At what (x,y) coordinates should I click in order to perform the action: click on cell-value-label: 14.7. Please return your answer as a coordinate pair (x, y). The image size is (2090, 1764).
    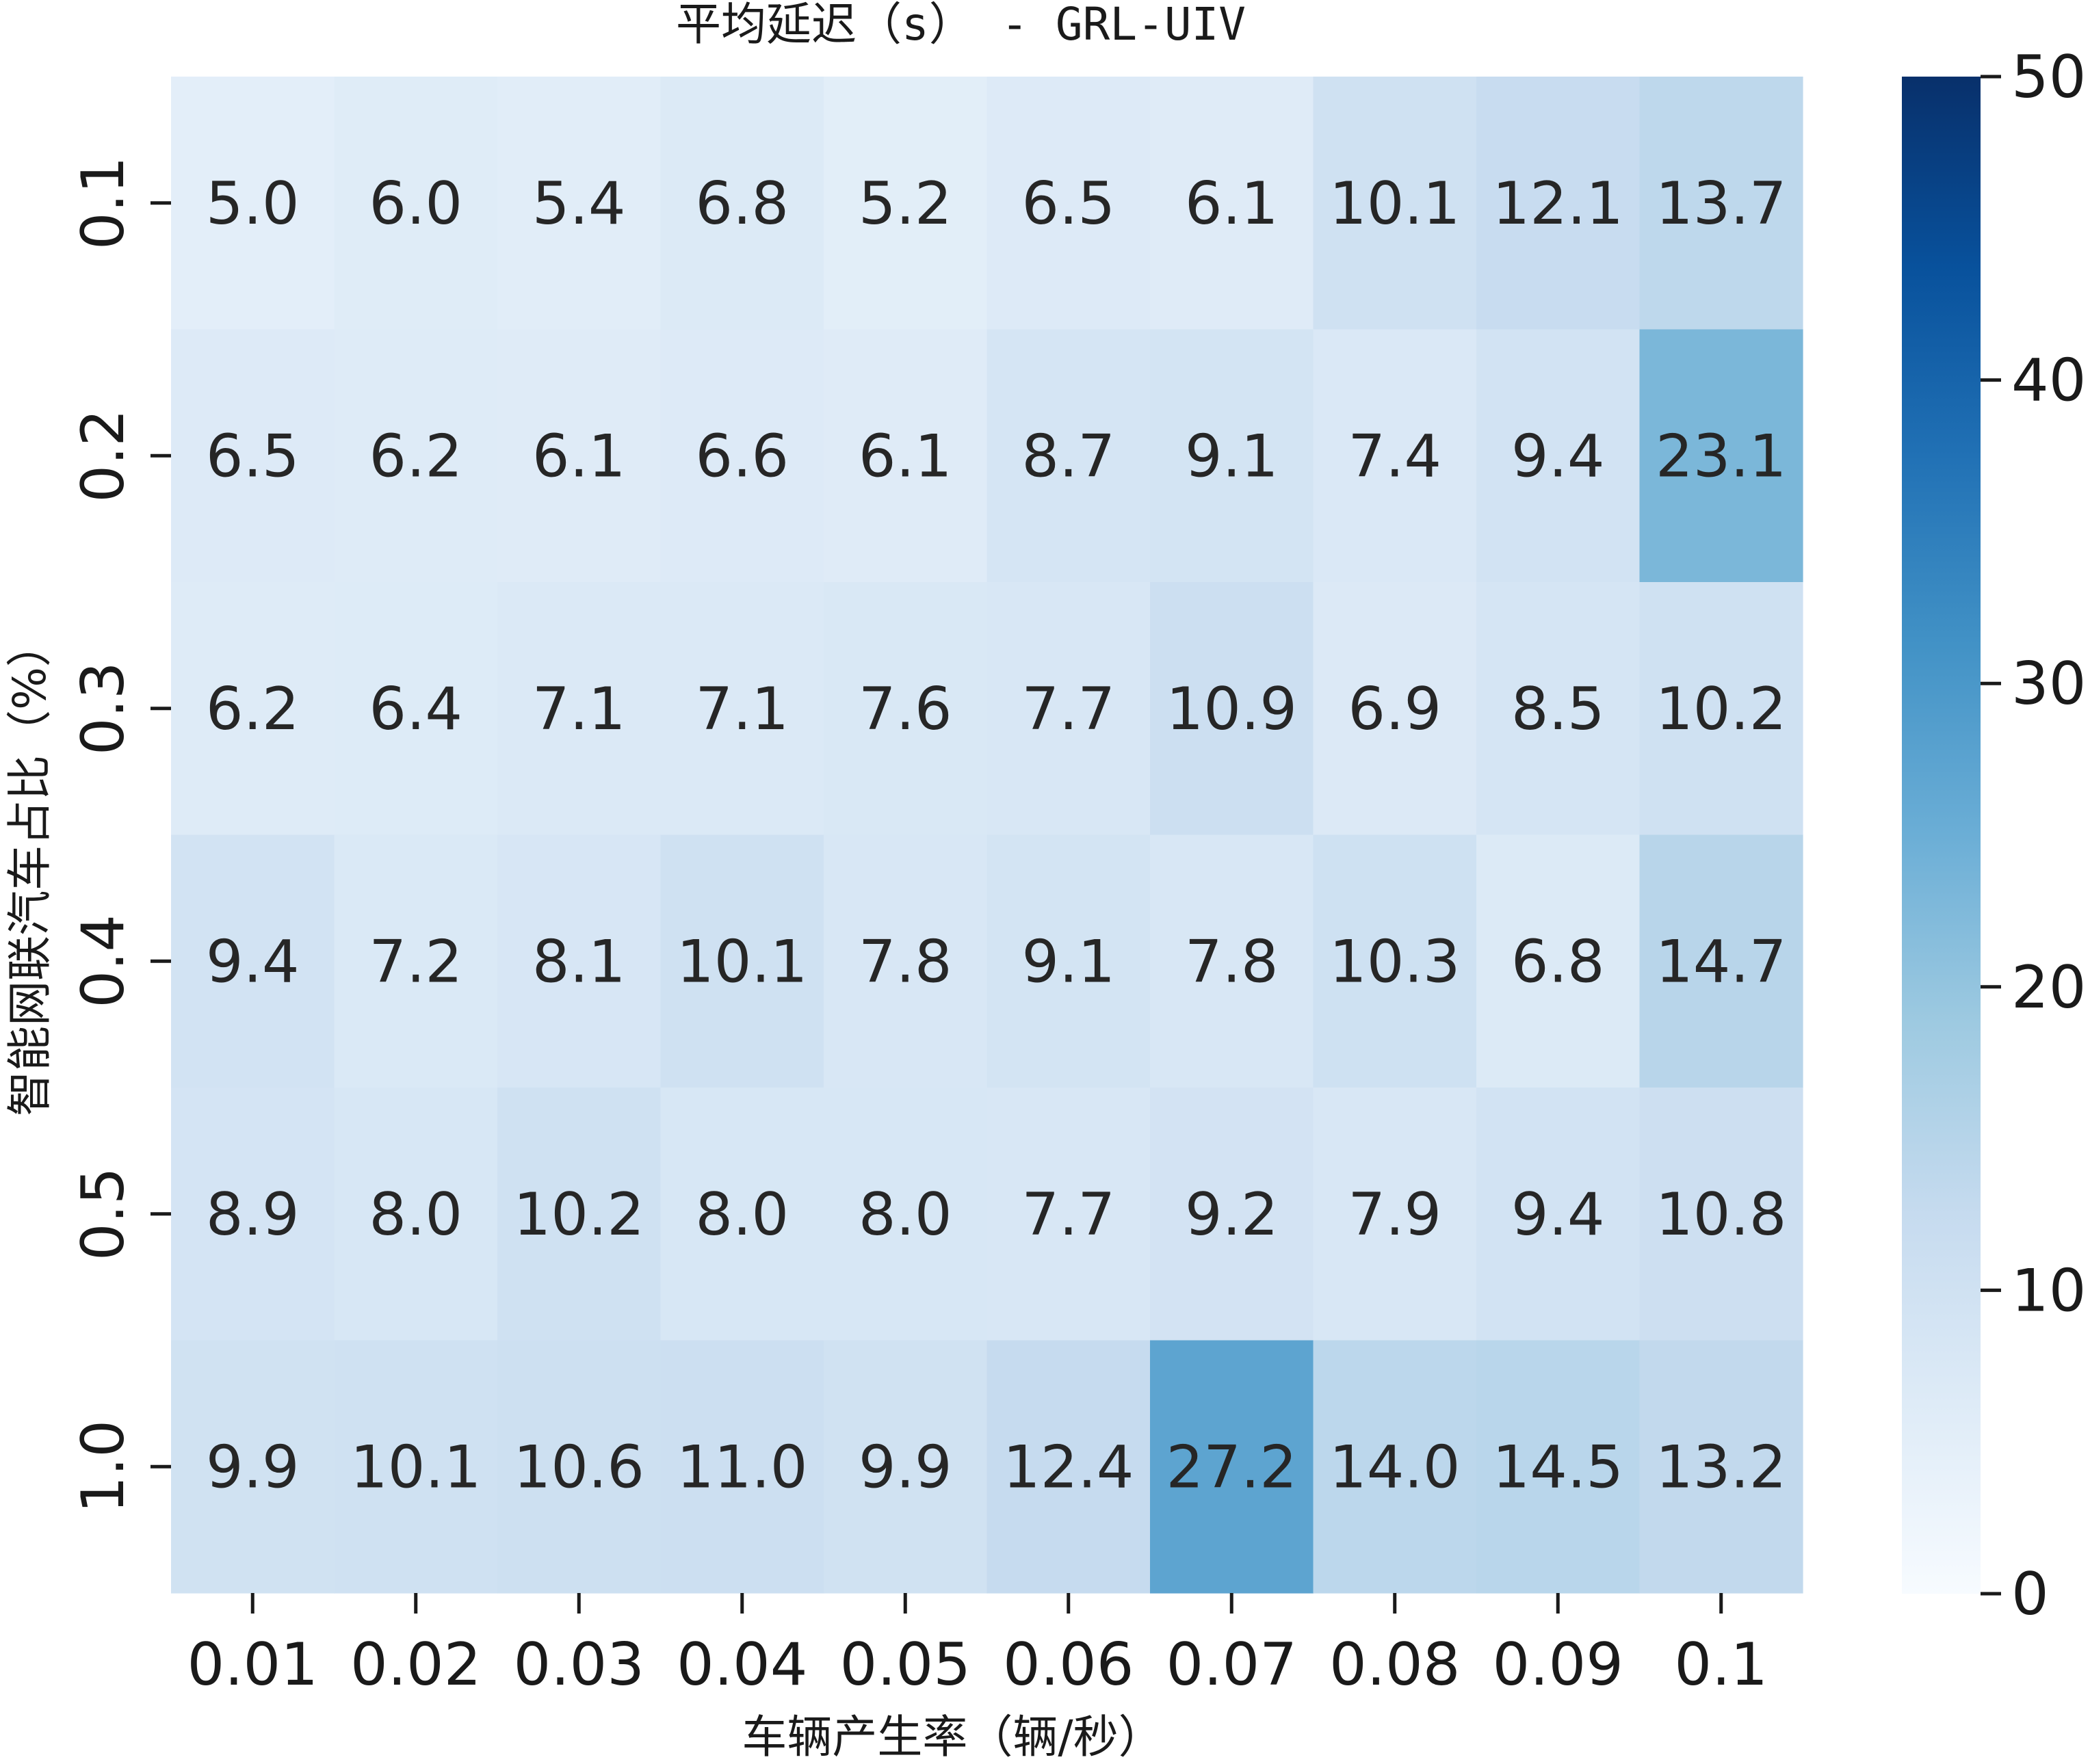
    Looking at the image, I should click on (1721, 961).